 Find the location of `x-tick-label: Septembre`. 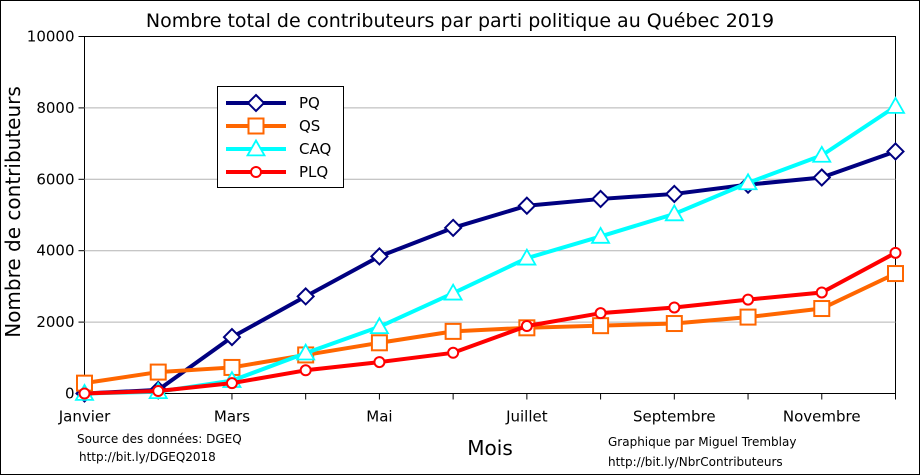

x-tick-label: Septembre is located at coordinates (674, 417).